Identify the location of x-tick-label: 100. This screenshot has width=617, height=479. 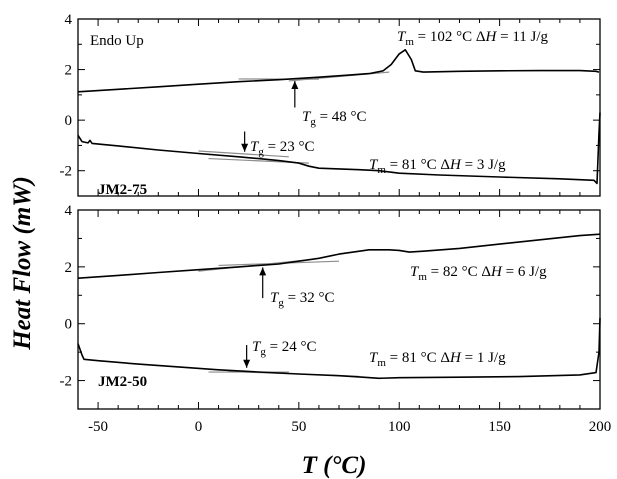
(399, 427).